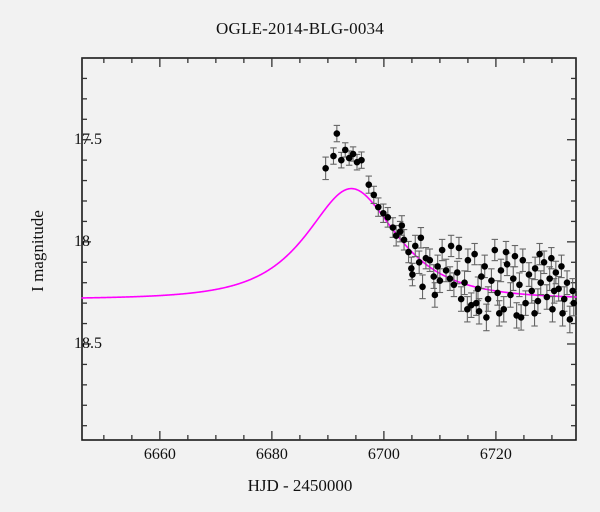  I want to click on x-tick-label: 6720, so click(495, 454).